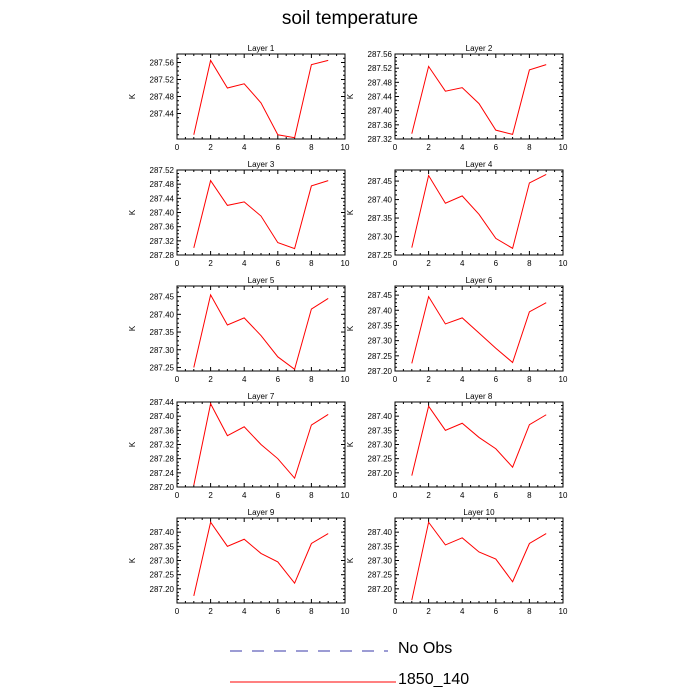 The width and height of the screenshot is (700, 700). I want to click on plot-frame, so click(261, 328).